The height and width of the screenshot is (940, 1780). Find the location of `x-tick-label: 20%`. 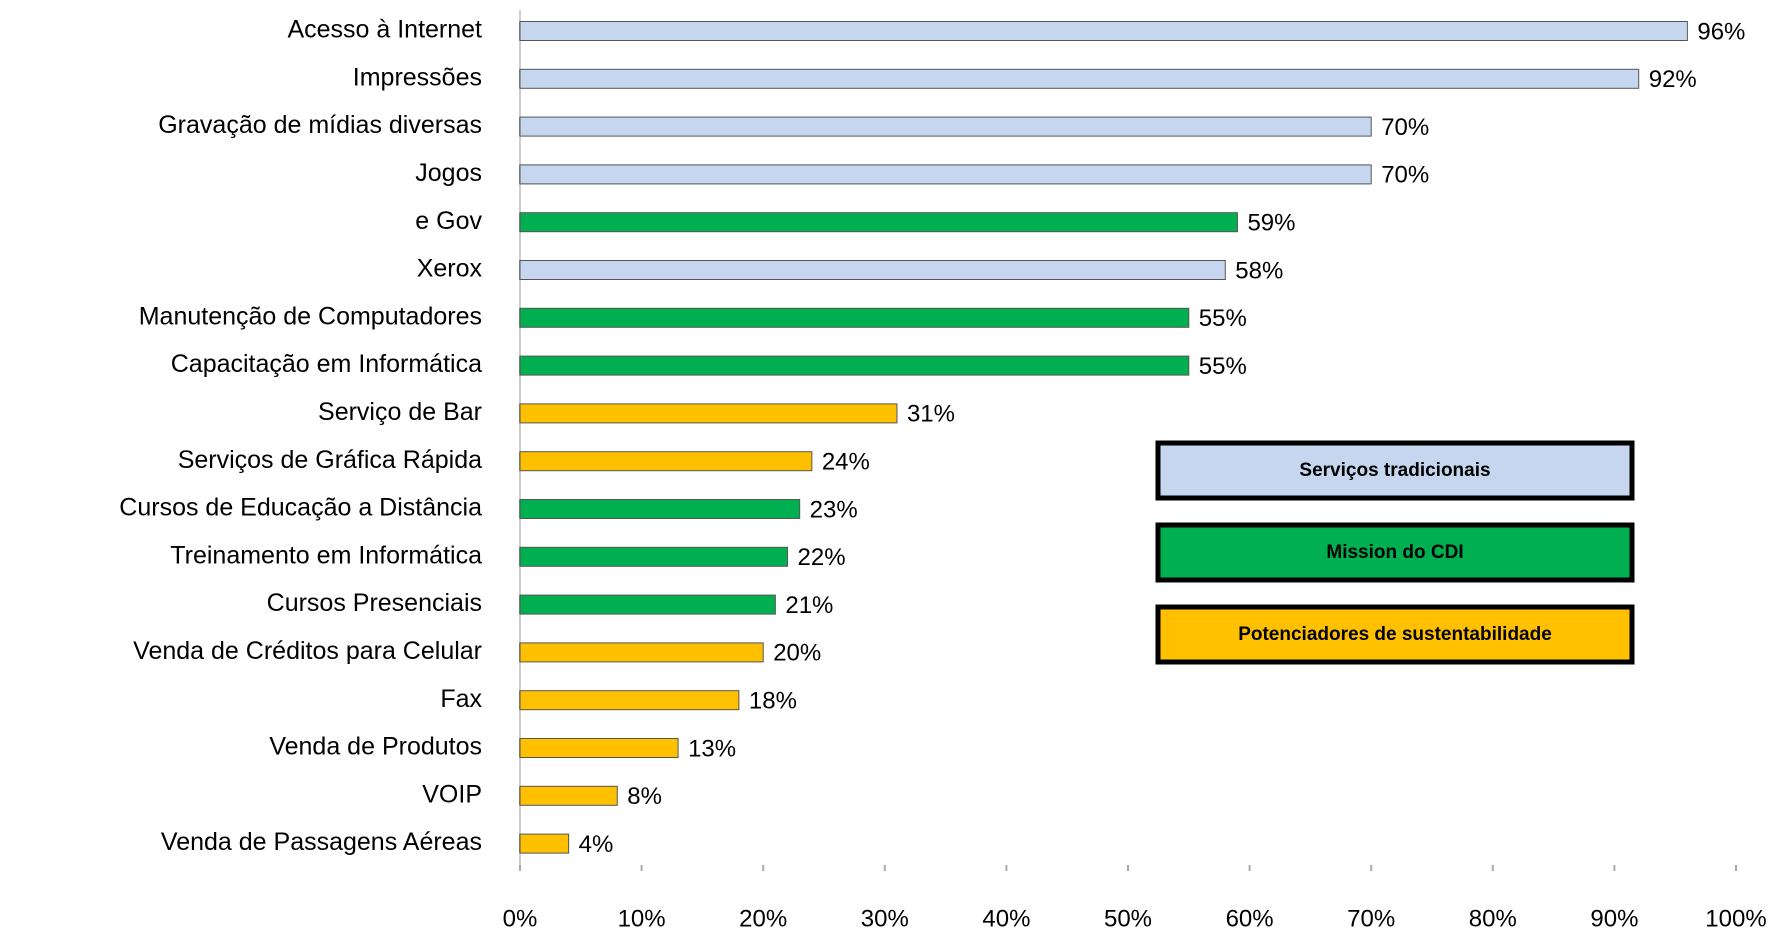

x-tick-label: 20% is located at coordinates (763, 918).